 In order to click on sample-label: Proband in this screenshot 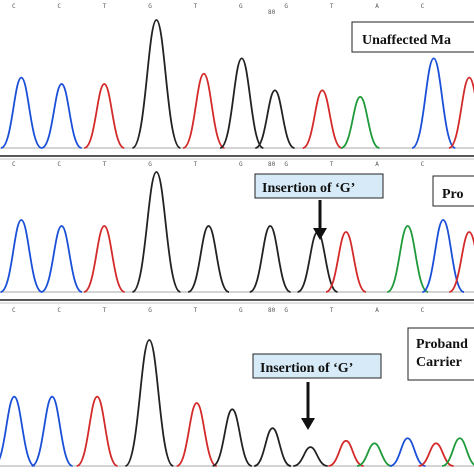, I will do `click(442, 344)`.